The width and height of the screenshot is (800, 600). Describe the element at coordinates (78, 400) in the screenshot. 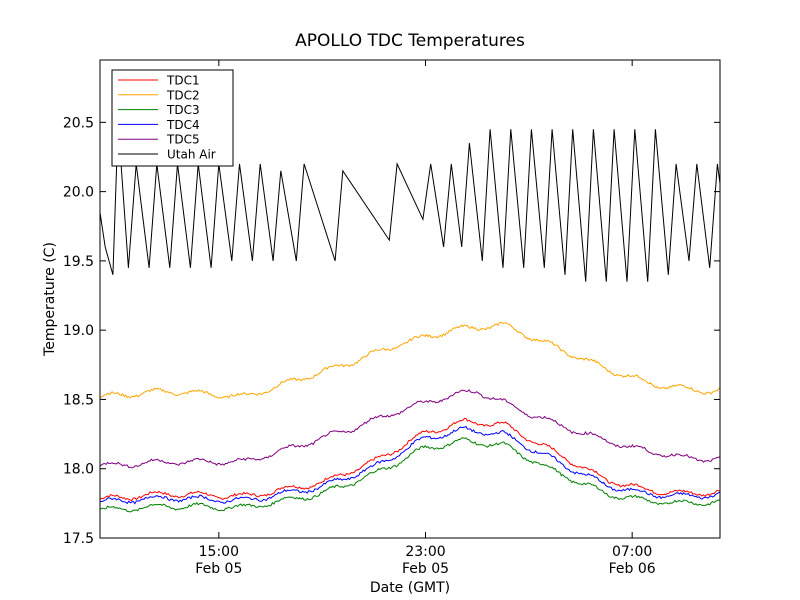

I see `y-tick-label: 18.5` at that location.